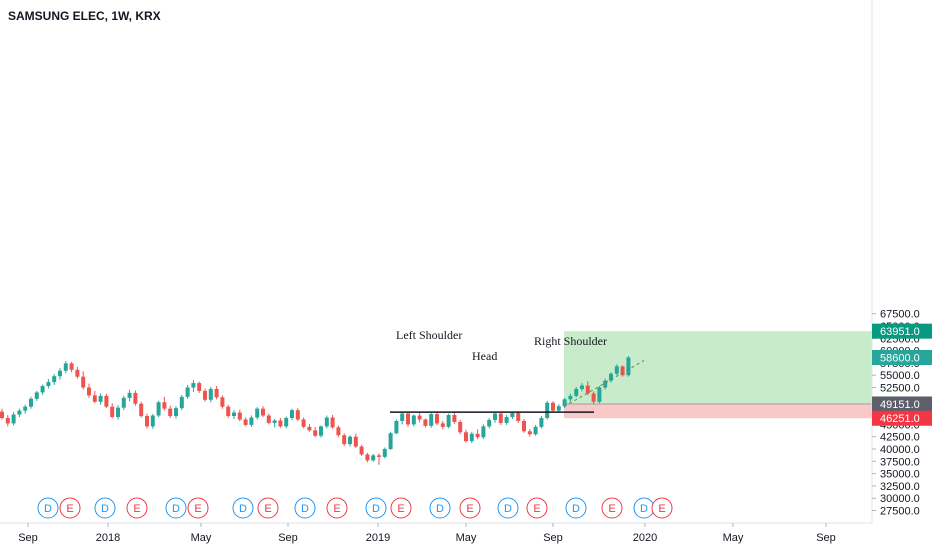 The width and height of the screenshot is (932, 550). I want to click on time-tick-label: Sep, so click(826, 538).